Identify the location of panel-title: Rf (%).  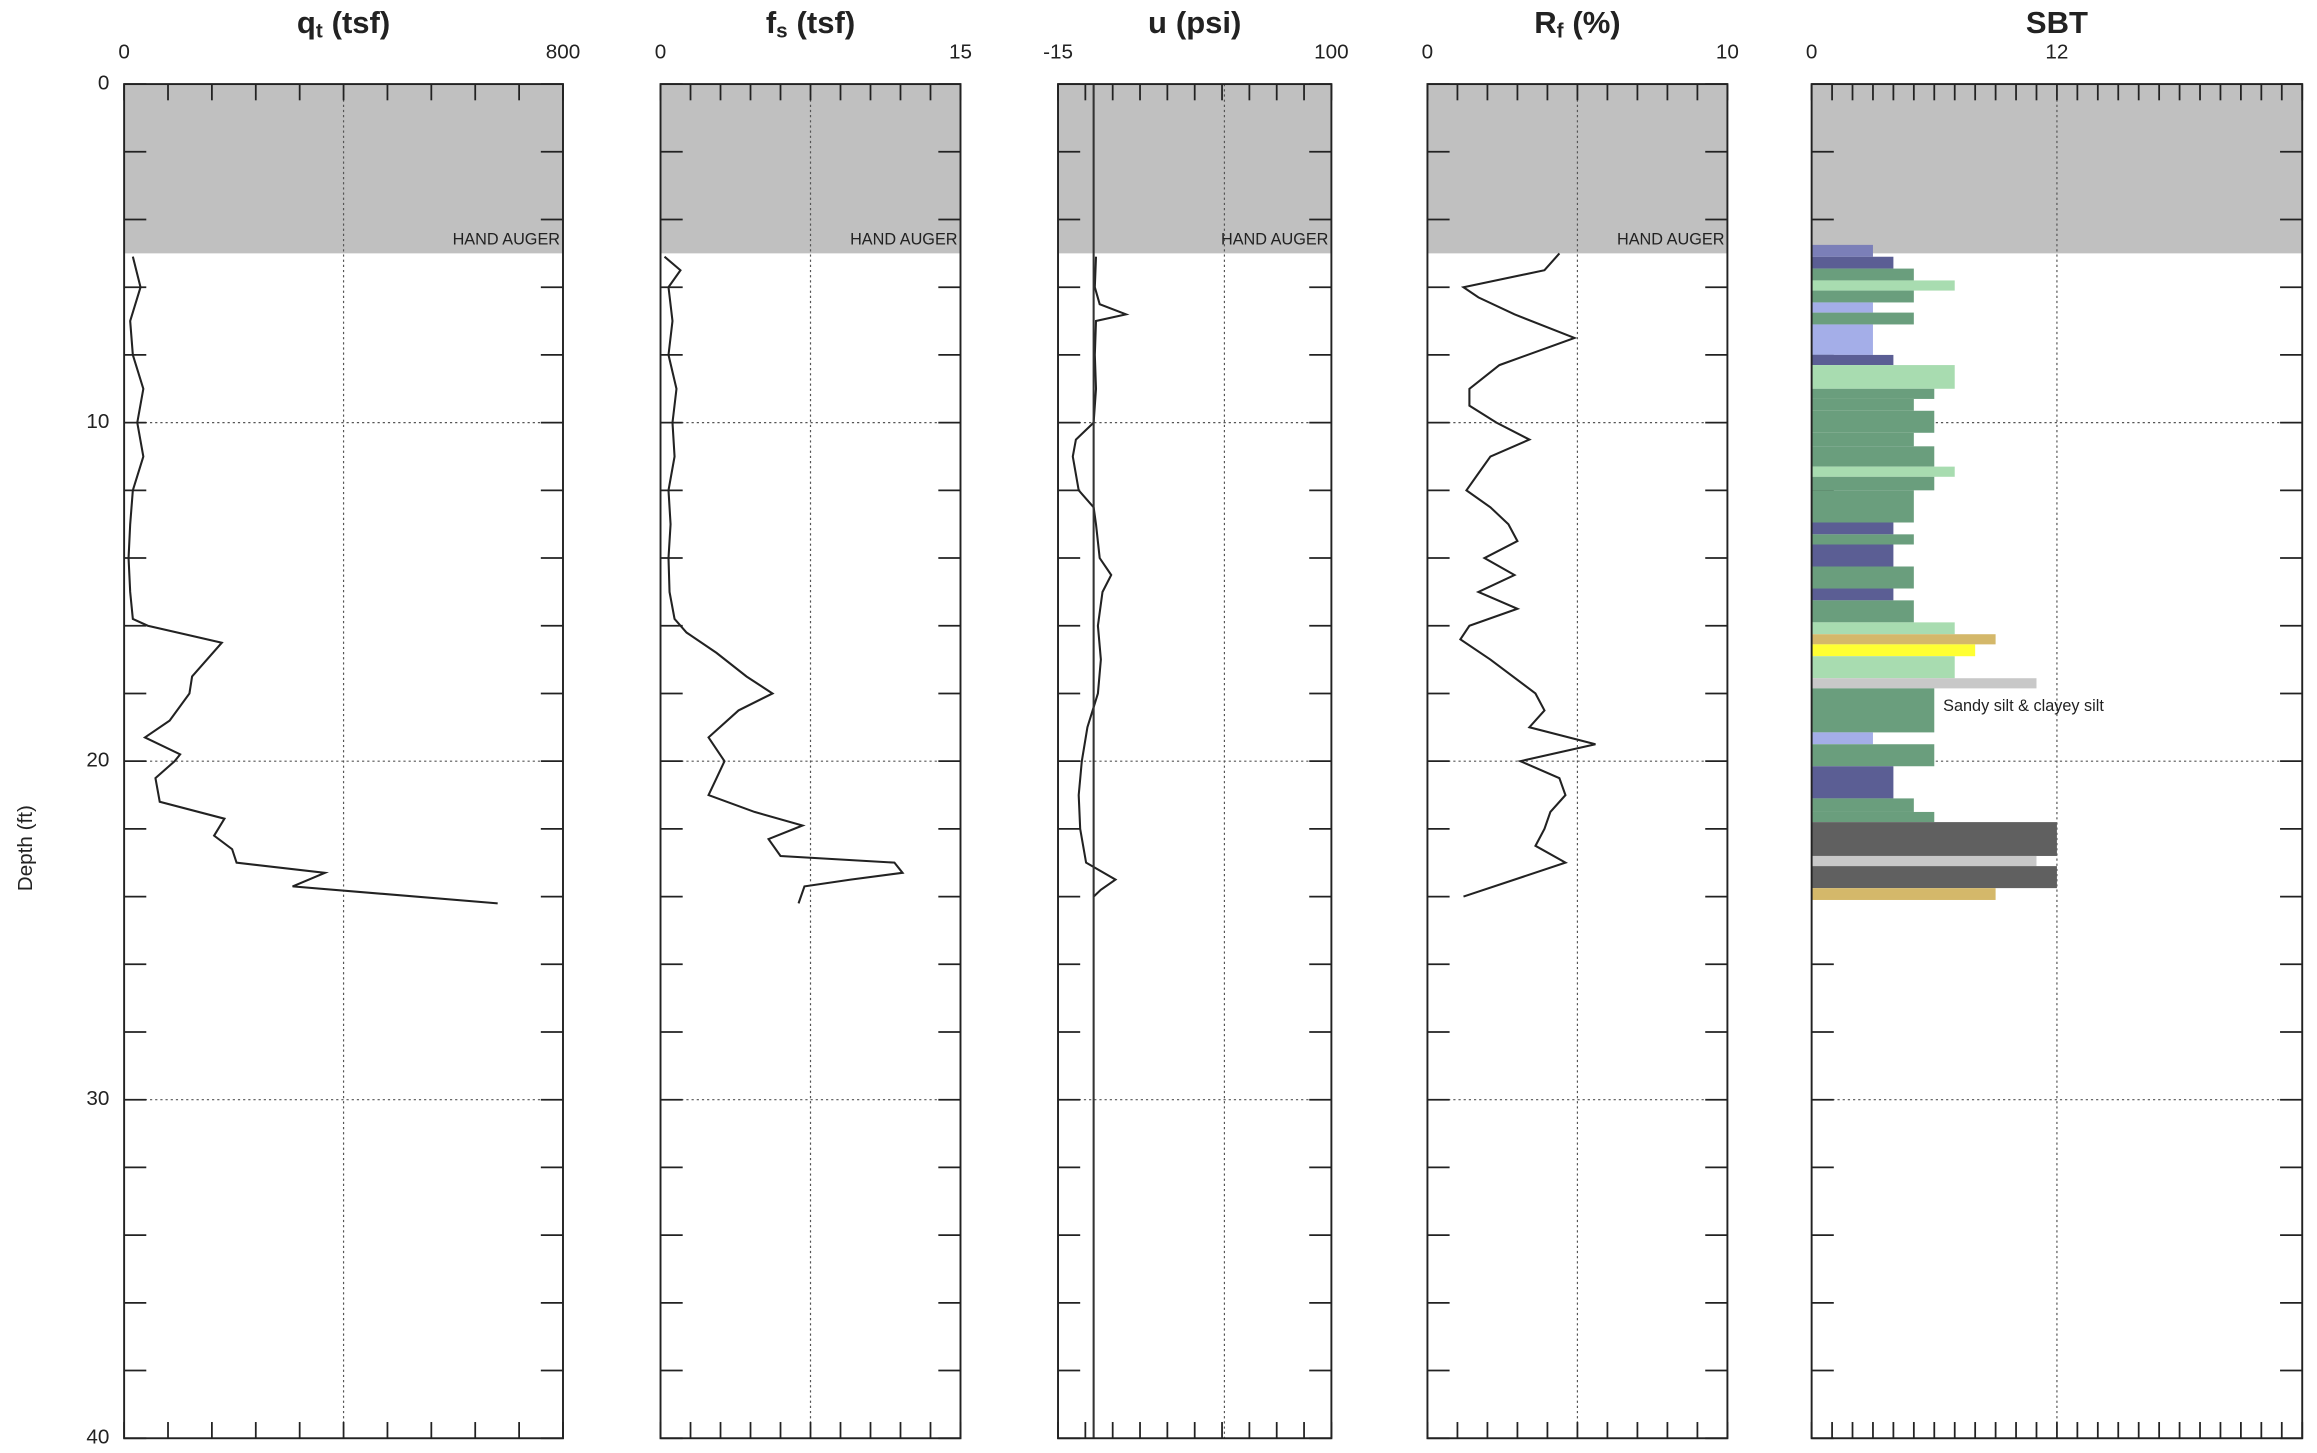
(1577, 24).